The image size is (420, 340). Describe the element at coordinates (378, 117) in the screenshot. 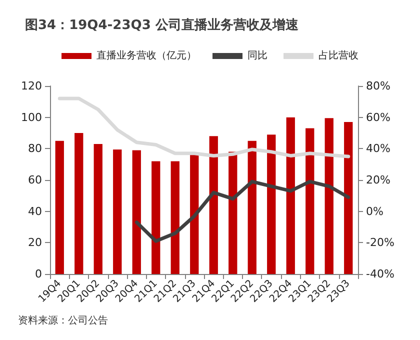

I see `y2-tick-label: 60%` at that location.